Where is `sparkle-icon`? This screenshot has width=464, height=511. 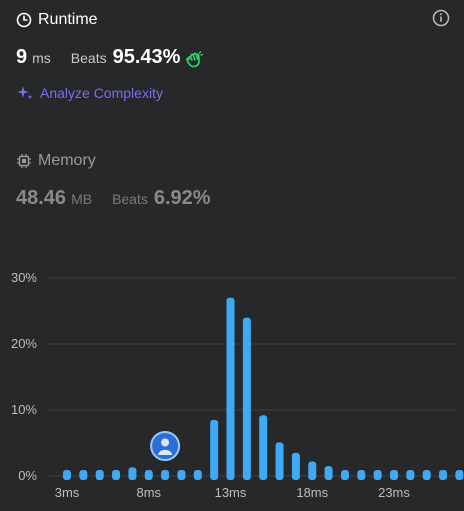
sparkle-icon is located at coordinates (25, 93).